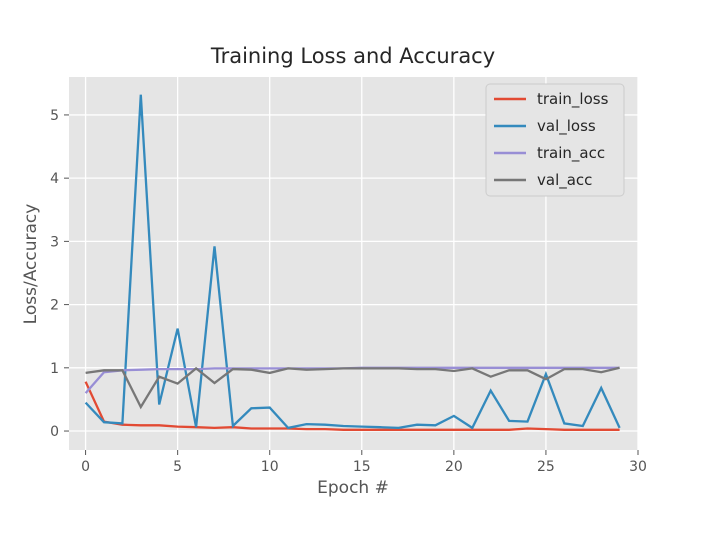  What do you see at coordinates (573, 99) in the screenshot?
I see `legend-label-train-loss: train_loss` at bounding box center [573, 99].